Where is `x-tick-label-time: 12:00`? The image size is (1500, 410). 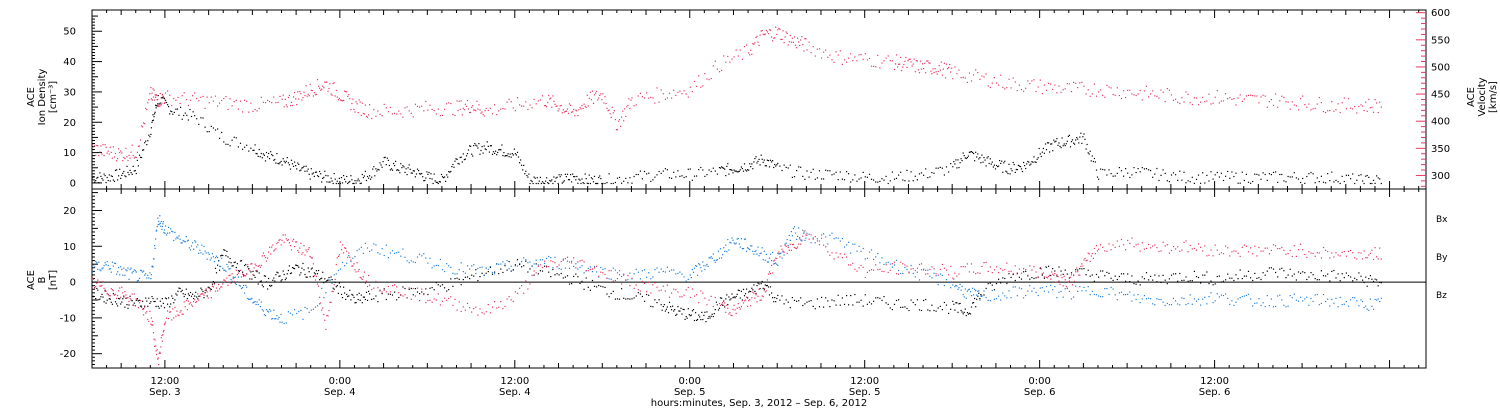 x-tick-label-time: 12:00 is located at coordinates (1214, 381).